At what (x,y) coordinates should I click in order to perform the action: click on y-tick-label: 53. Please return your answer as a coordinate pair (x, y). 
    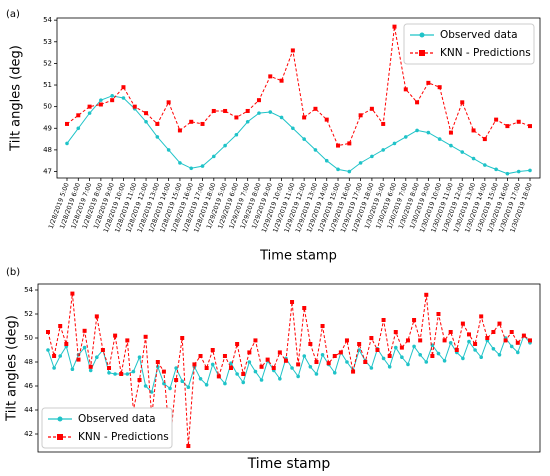
    Looking at the image, I should click on (47, 42).